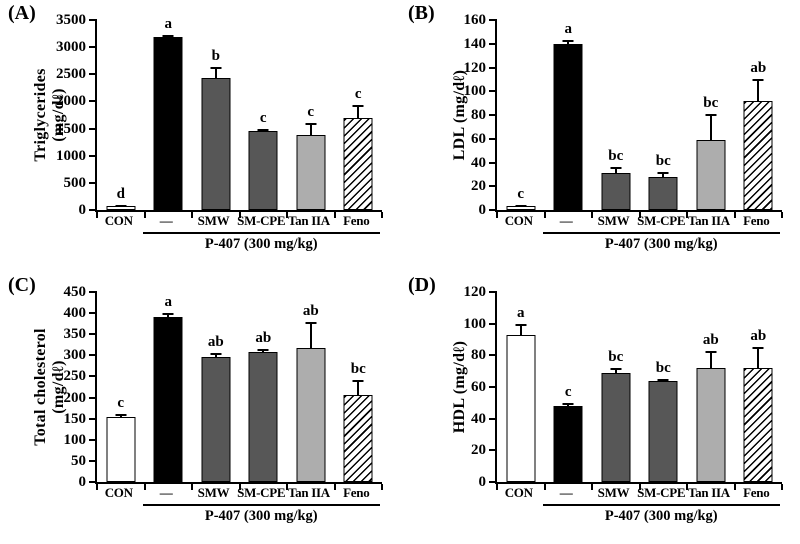  What do you see at coordinates (478, 162) in the screenshot?
I see `y-tick-label: 40` at bounding box center [478, 162].